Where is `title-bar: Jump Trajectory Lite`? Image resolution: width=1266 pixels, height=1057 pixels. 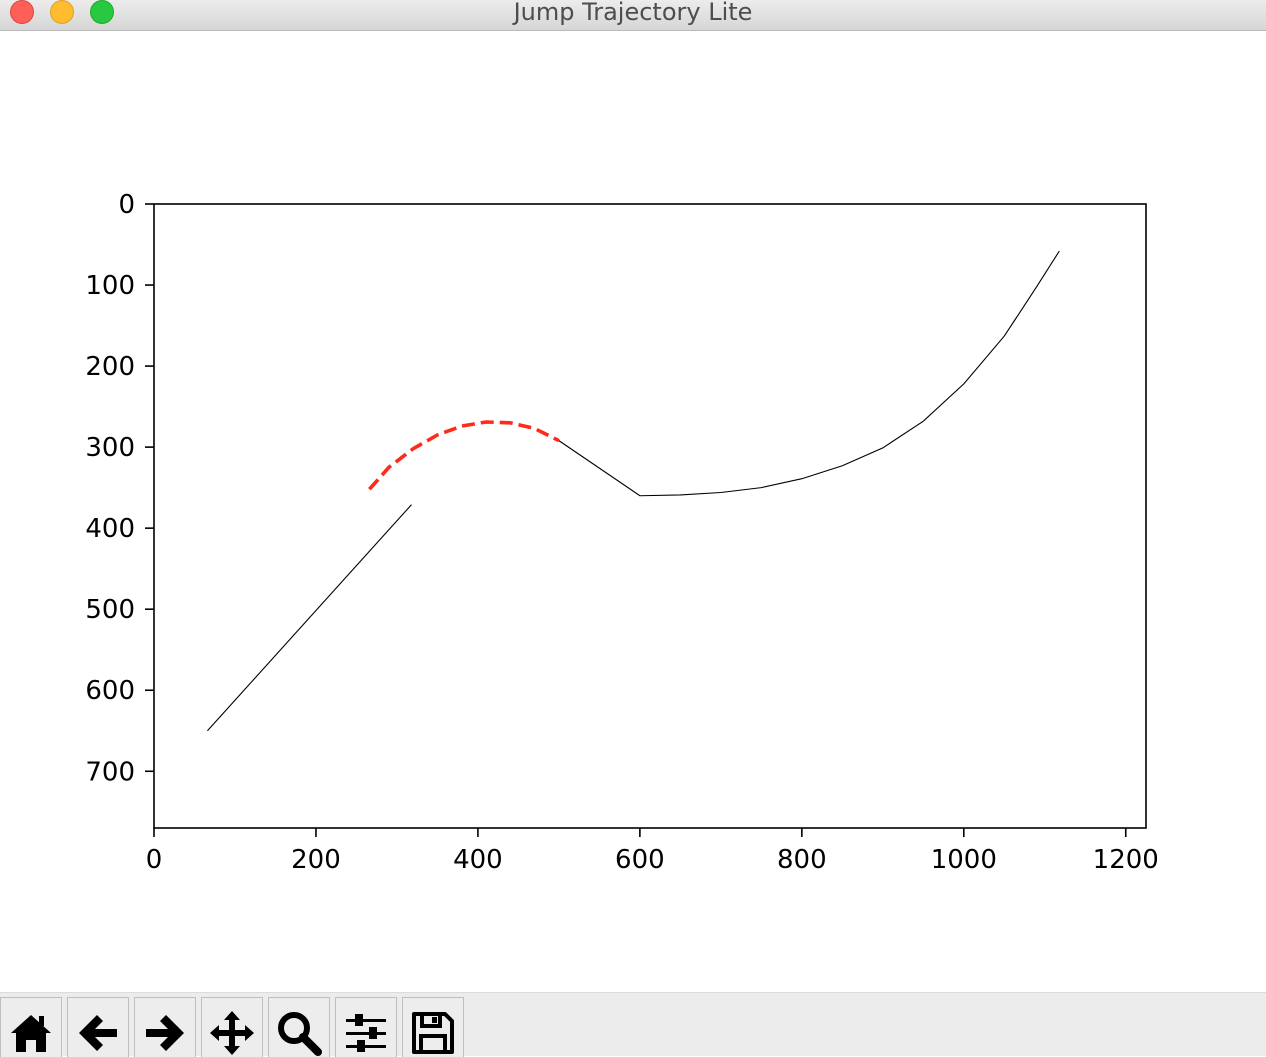
title-bar: Jump Trajectory Lite is located at coordinates (633, 15).